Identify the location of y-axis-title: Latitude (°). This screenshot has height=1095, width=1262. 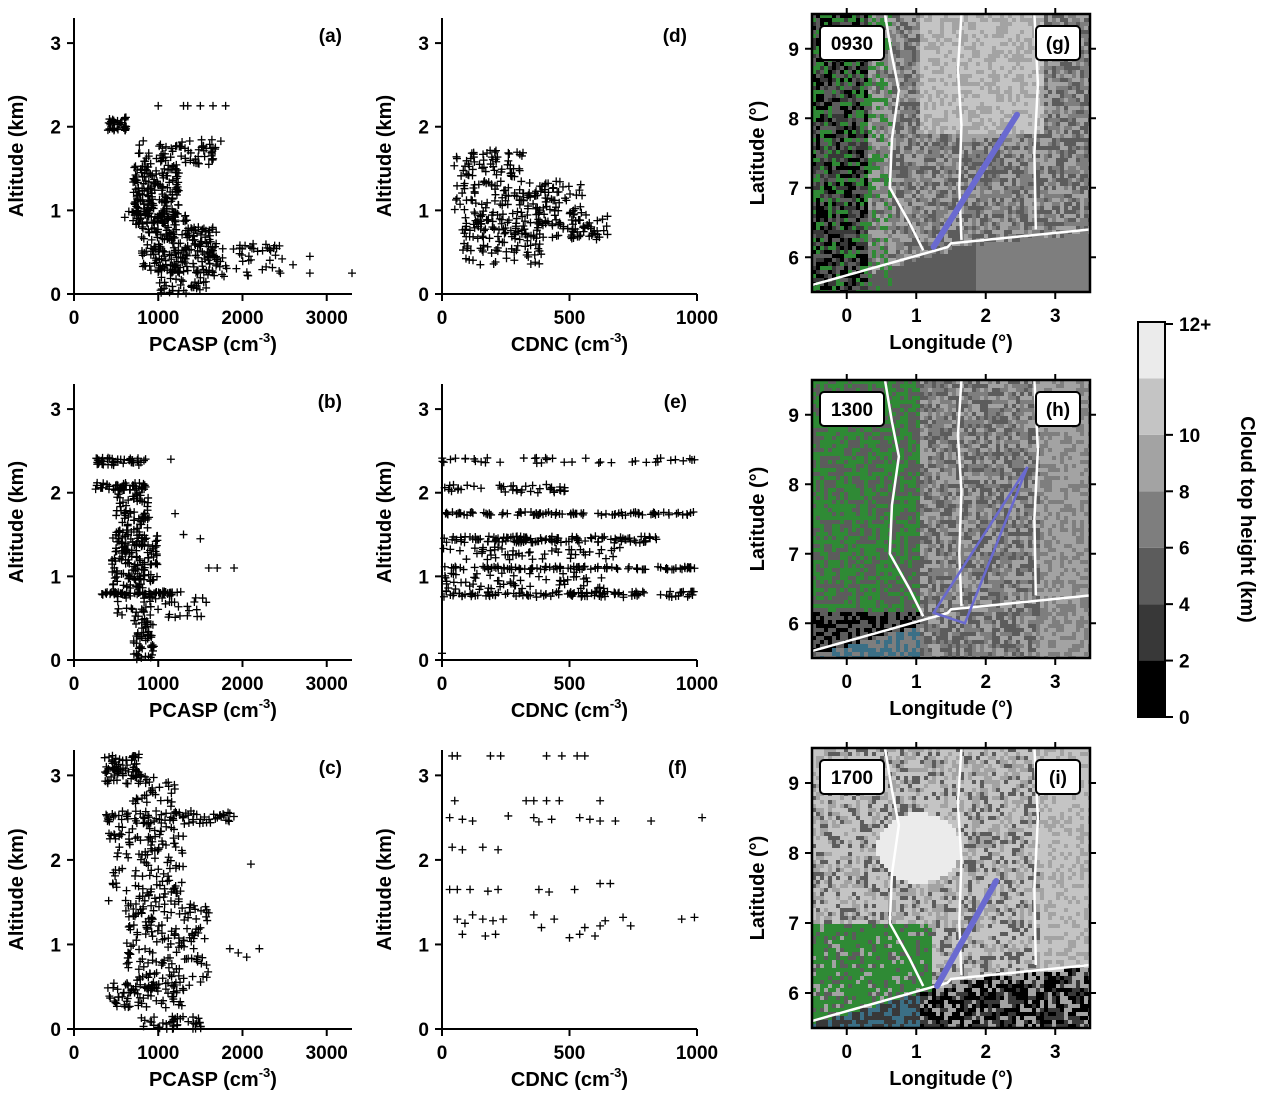
(758, 888).